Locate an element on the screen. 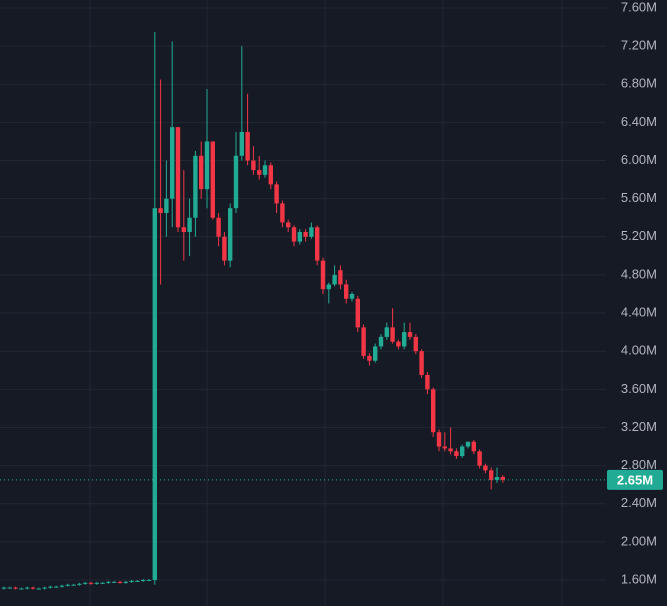  y-tick-label: 6.80M is located at coordinates (639, 83).